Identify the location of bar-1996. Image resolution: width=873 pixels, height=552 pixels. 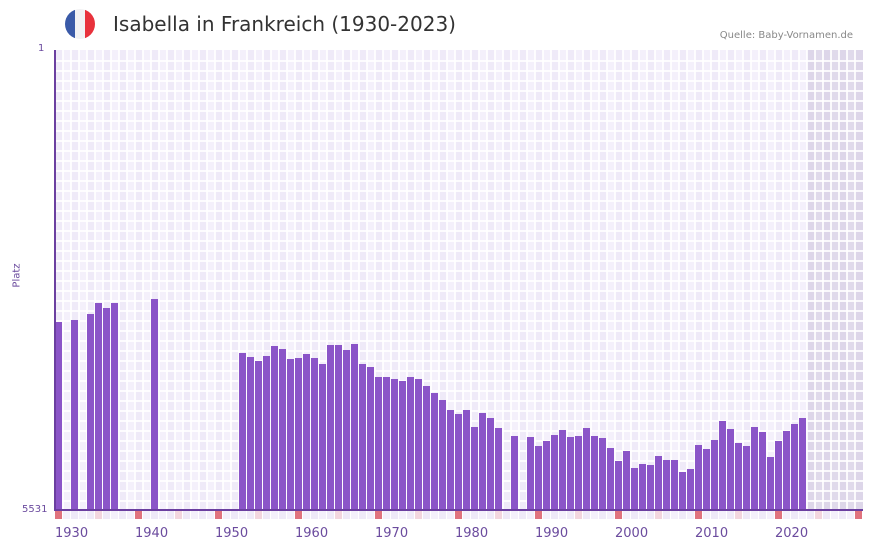
(586, 469).